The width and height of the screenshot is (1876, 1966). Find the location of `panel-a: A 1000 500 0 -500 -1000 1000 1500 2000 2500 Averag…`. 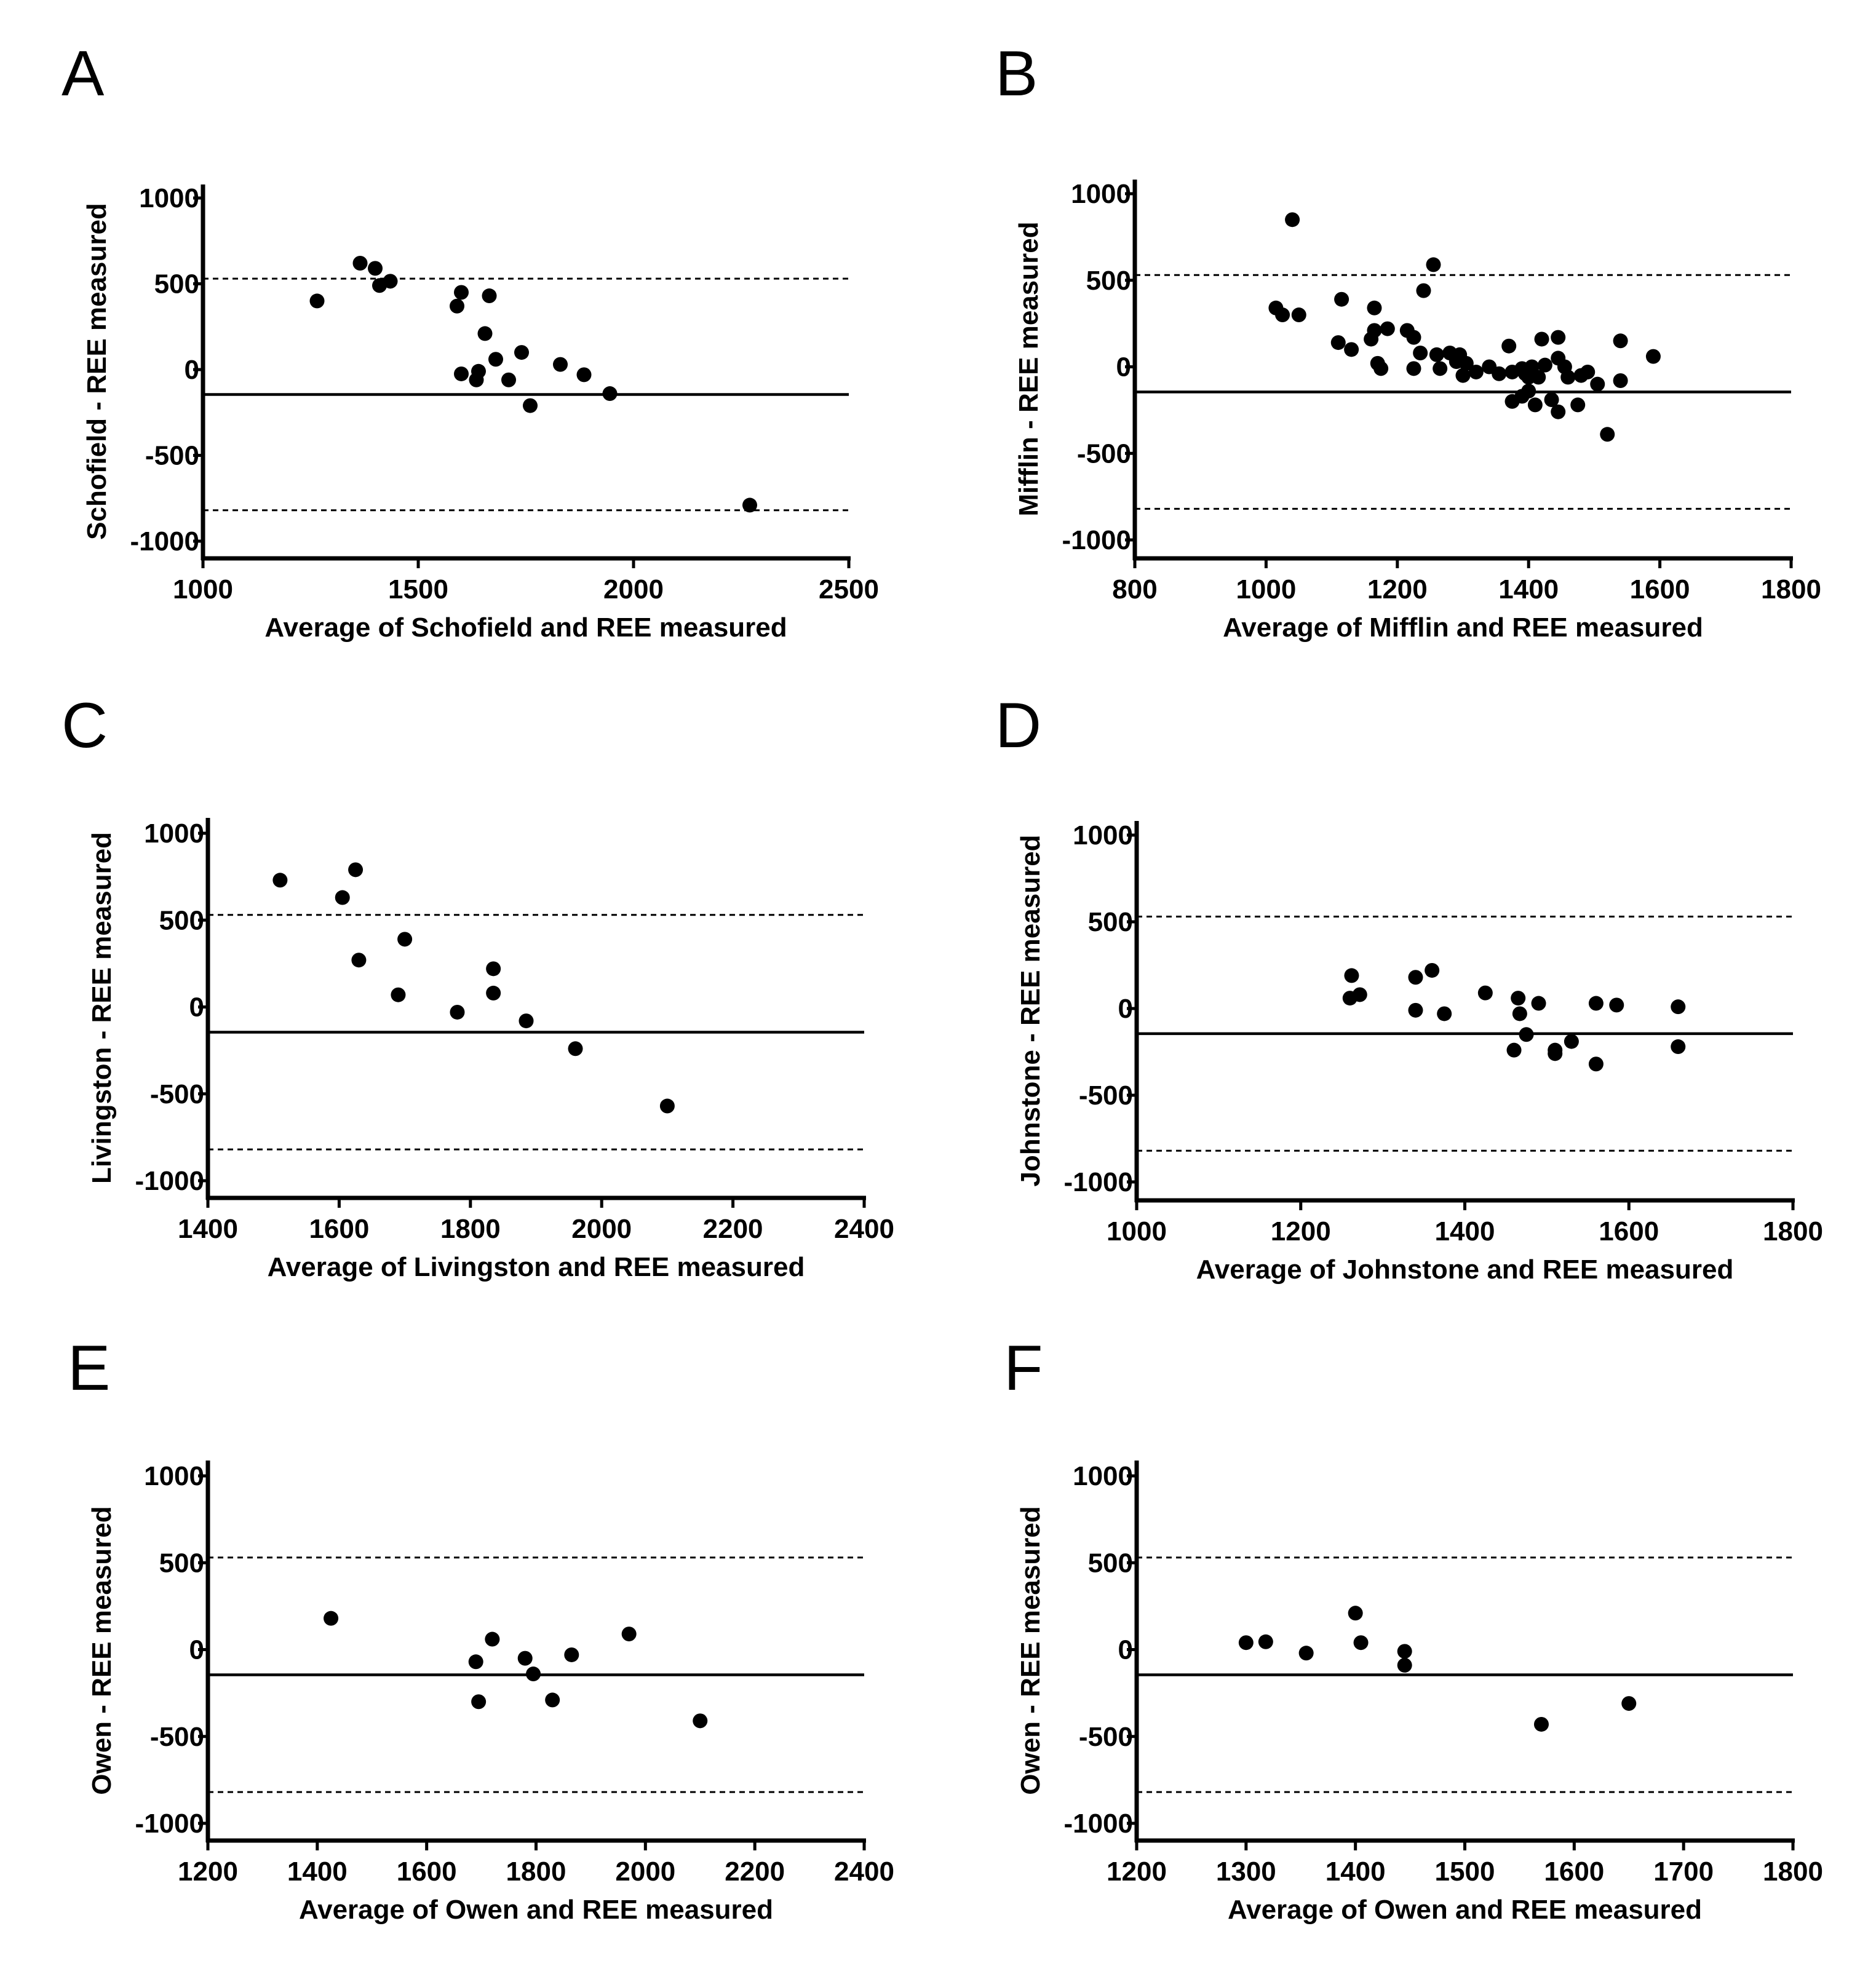

panel-a: A 1000 500 0 -500 -1000 1000 1500 2000 2500 Averag… is located at coordinates (470, 340).